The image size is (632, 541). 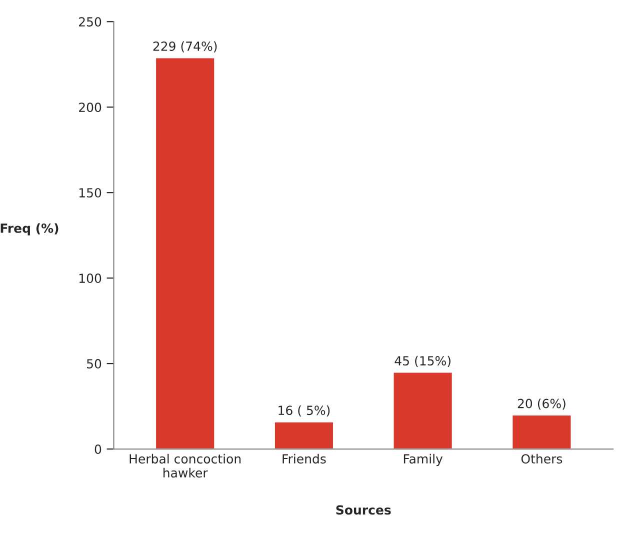 I want to click on y-axis-title: Freq (%), so click(x=29, y=229).